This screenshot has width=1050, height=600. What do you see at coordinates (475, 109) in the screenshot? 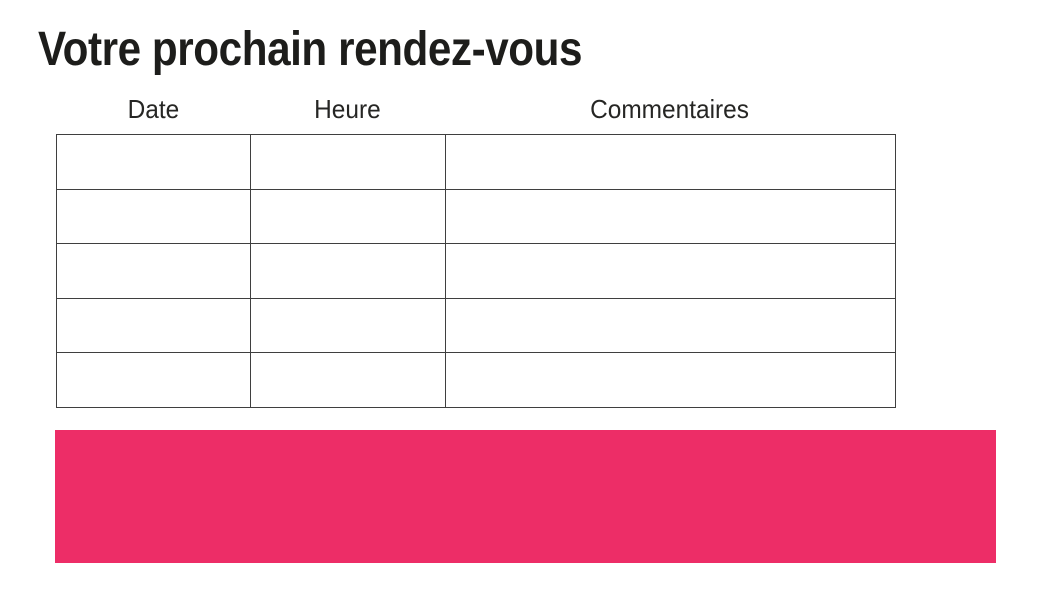
I see `table-header-row: Date Heure Commentaires` at bounding box center [475, 109].